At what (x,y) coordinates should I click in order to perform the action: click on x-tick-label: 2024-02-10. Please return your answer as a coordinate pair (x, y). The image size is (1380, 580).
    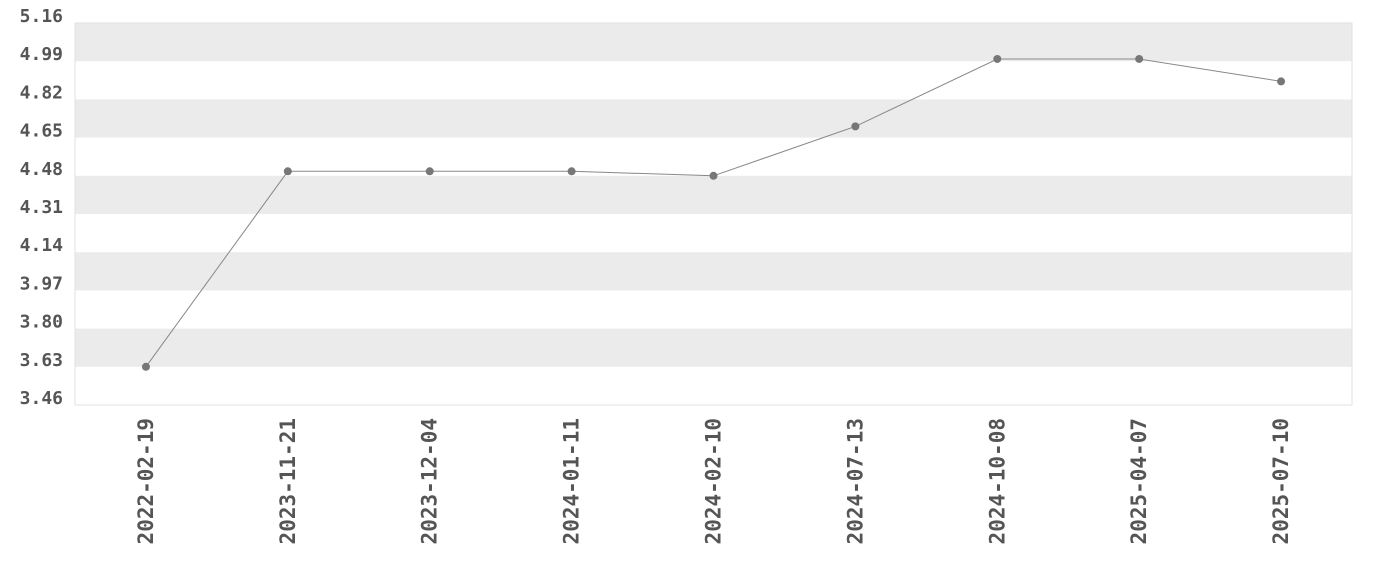
    Looking at the image, I should click on (714, 481).